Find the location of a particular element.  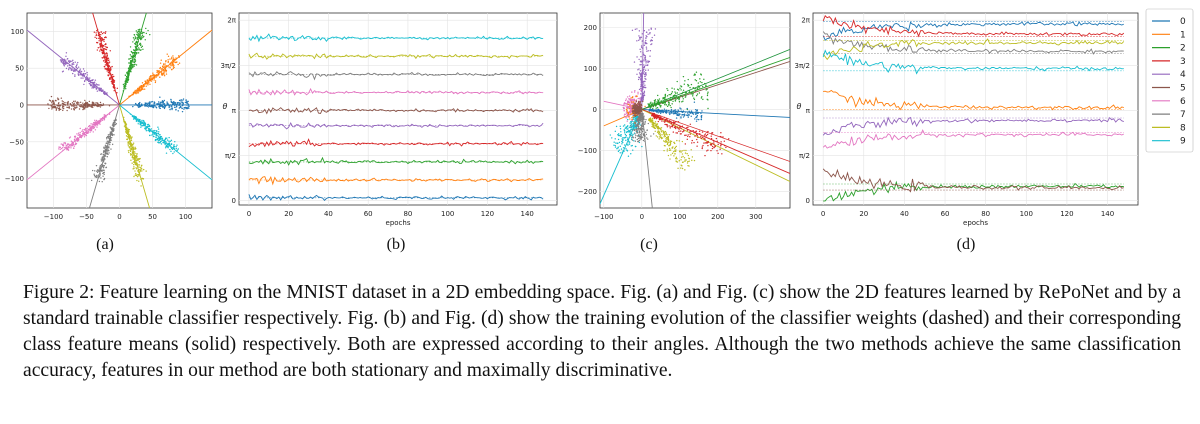

plot-c-ytick-label: 200 is located at coordinates (590, 28).